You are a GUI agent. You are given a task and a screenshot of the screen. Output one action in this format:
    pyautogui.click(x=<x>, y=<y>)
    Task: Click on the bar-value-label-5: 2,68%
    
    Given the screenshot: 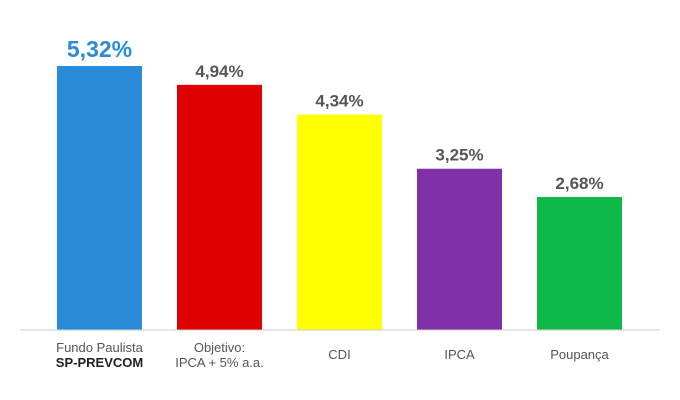 What is the action you would take?
    pyautogui.click(x=579, y=183)
    